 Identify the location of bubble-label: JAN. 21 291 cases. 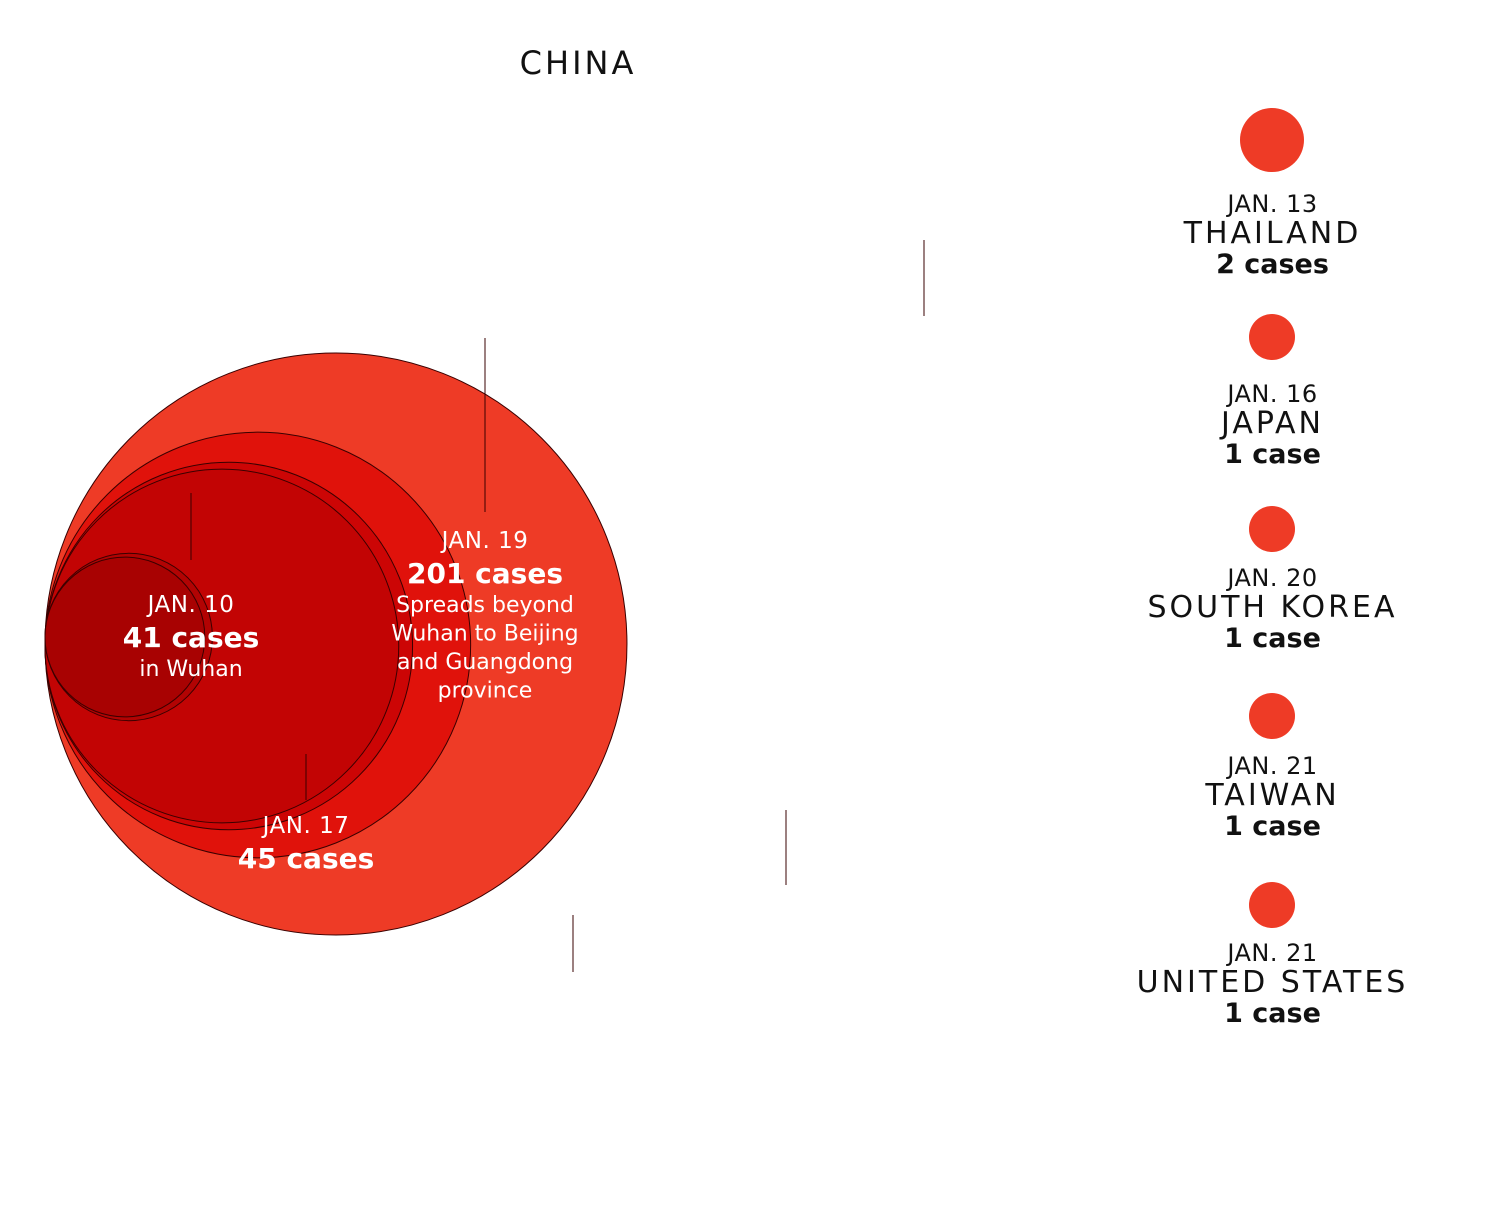
(786, 939).